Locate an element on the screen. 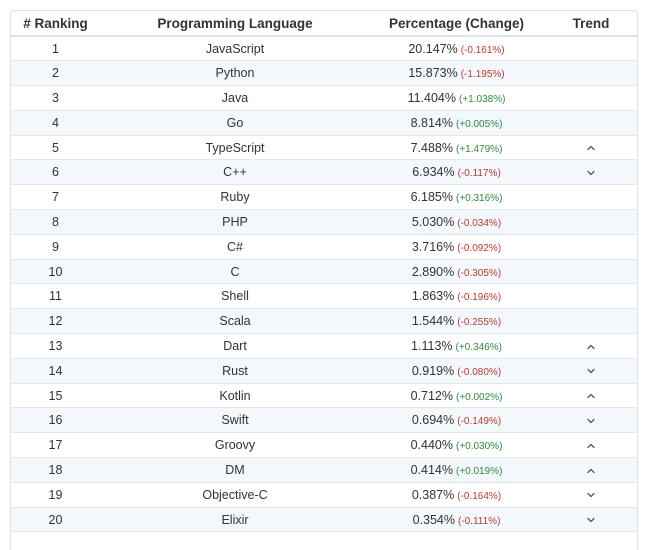 The image size is (650, 550). percentage-cell: 1.544% (-0.255%) is located at coordinates (456, 321).